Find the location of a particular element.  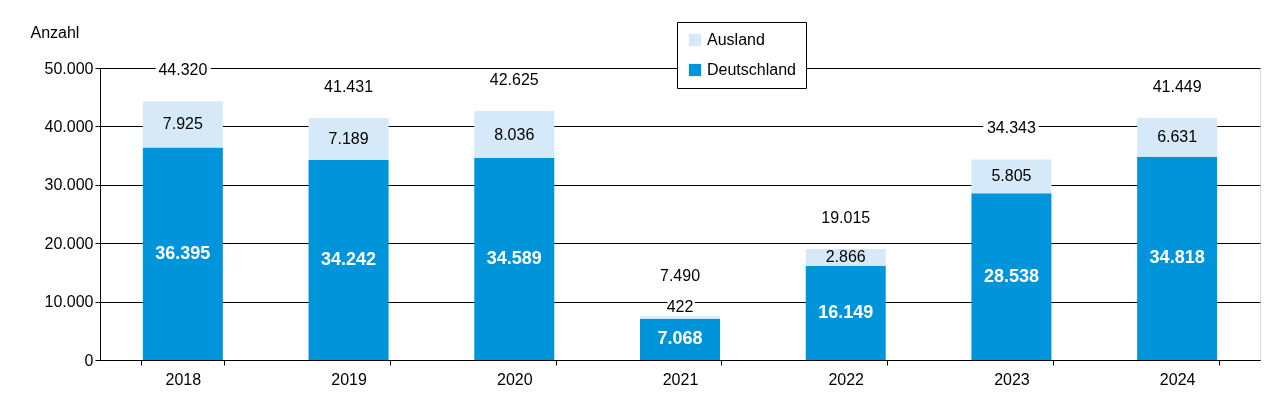

data-label: 422 is located at coordinates (680, 307).